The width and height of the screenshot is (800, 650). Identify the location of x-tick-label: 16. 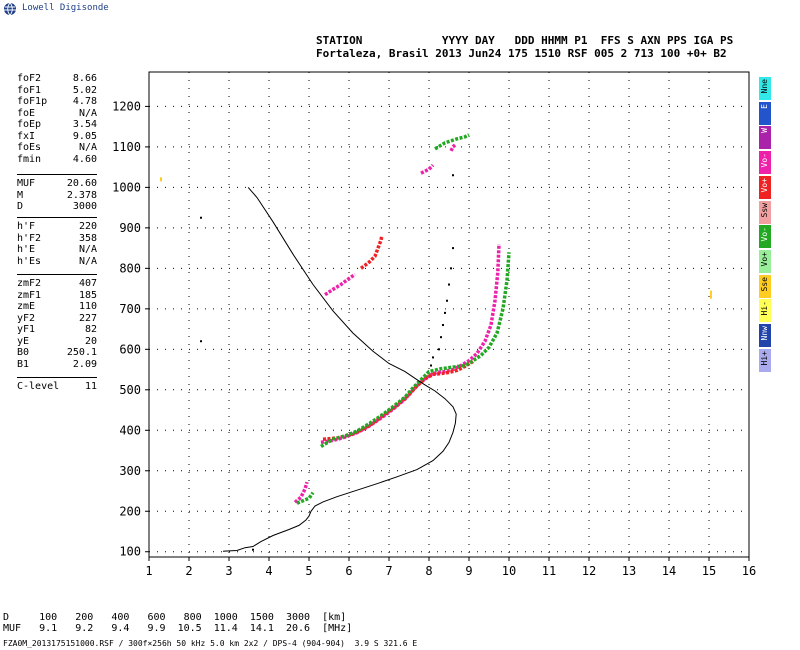
(749, 571).